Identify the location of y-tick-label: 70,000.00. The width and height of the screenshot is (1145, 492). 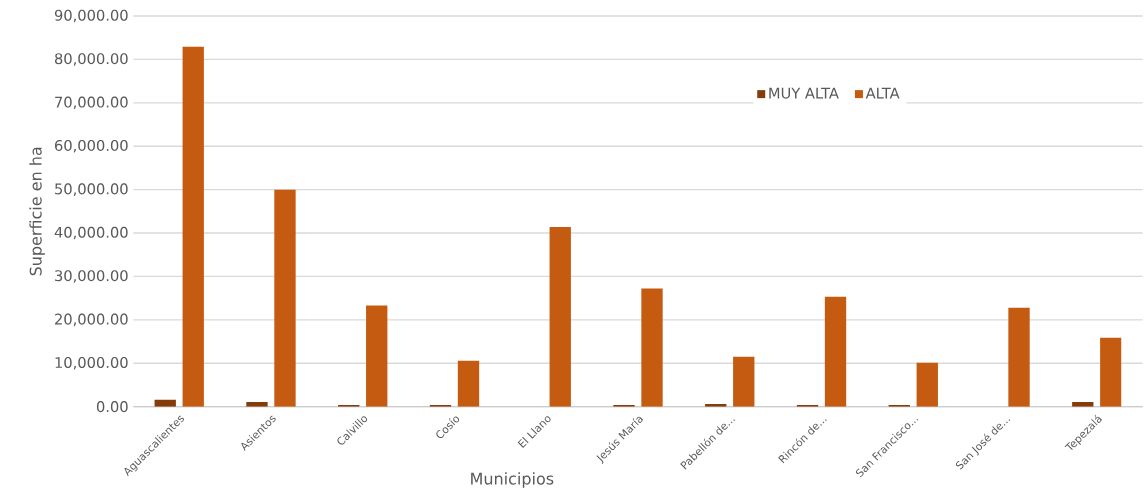
(91, 103).